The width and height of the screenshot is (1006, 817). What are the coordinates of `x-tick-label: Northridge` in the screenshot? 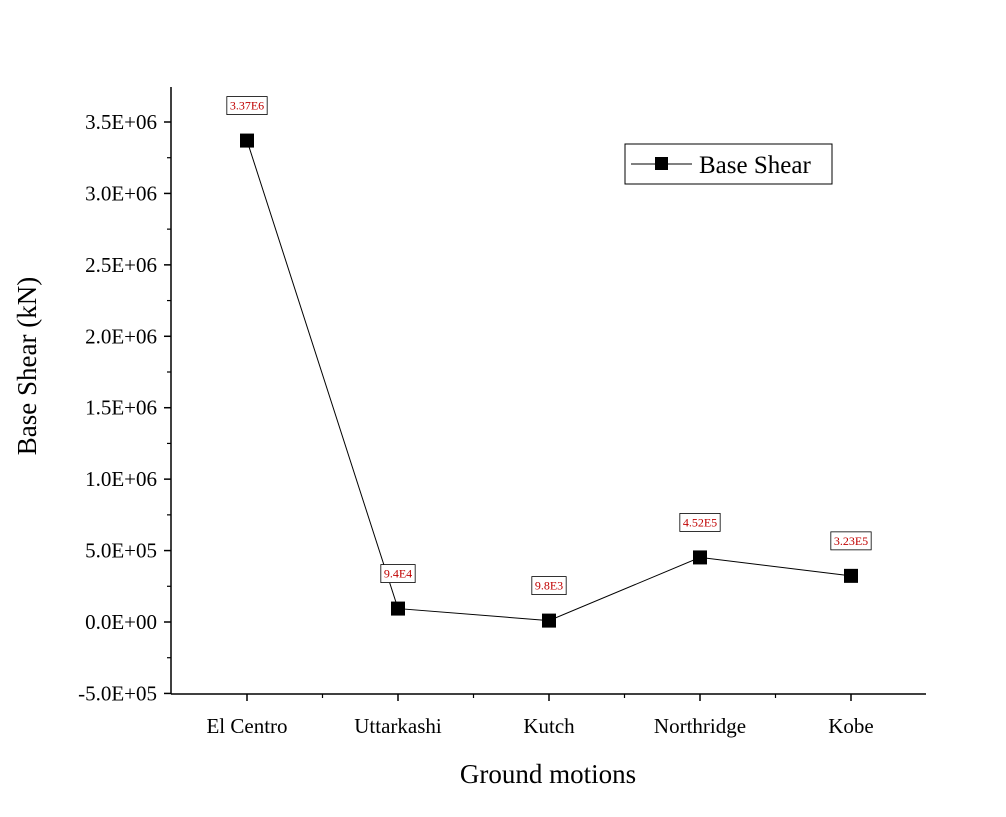 It's located at (700, 726).